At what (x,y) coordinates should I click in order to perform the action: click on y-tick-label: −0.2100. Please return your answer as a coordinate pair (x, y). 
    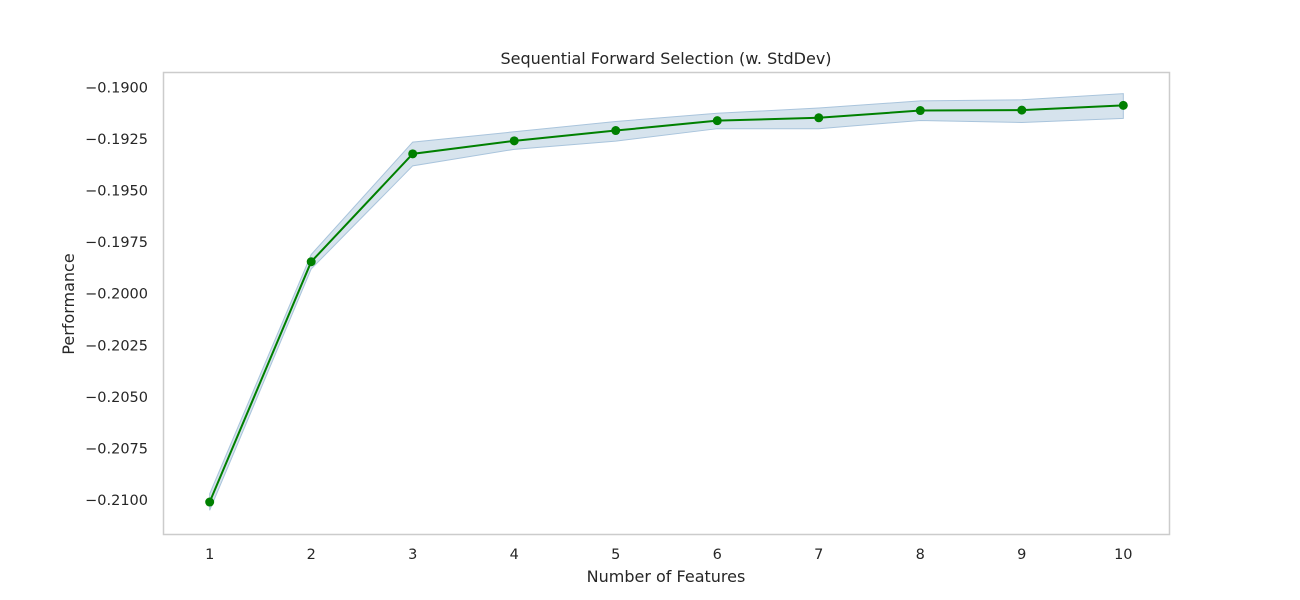
    Looking at the image, I should click on (116, 501).